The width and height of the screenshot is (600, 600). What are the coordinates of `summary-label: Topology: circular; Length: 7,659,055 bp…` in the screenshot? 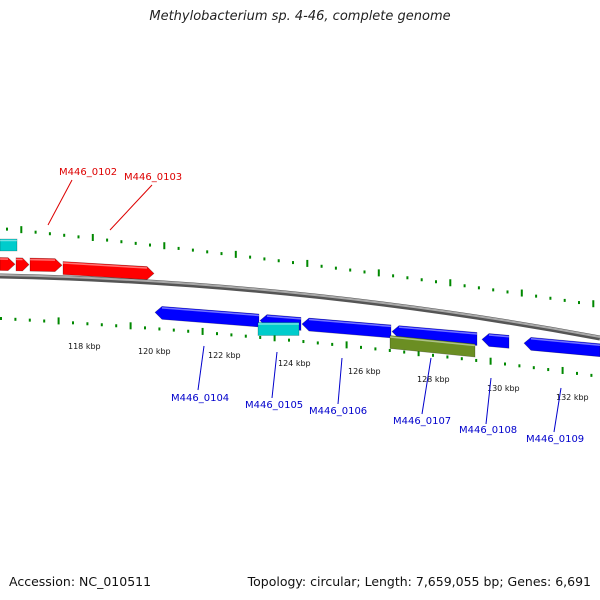 It's located at (419, 581).